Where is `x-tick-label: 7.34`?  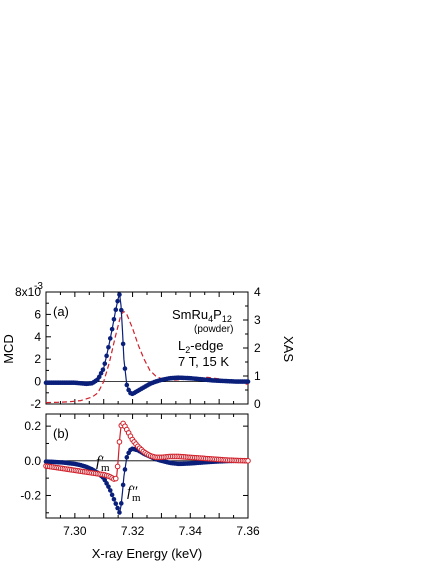
x-tick-label: 7.34 is located at coordinates (191, 531).